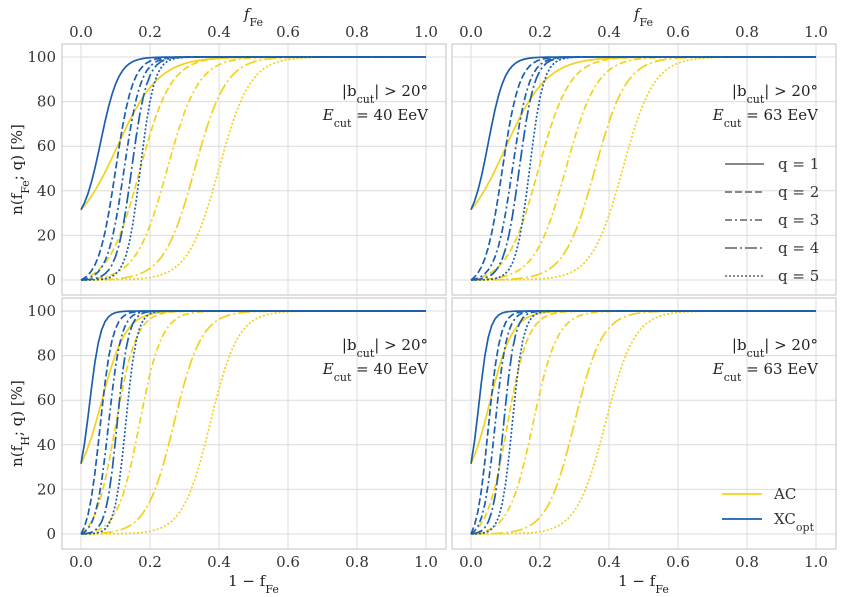 This screenshot has width=843, height=597. Describe the element at coordinates (798, 276) in the screenshot. I see `legend-label-q5: q = 5` at that location.